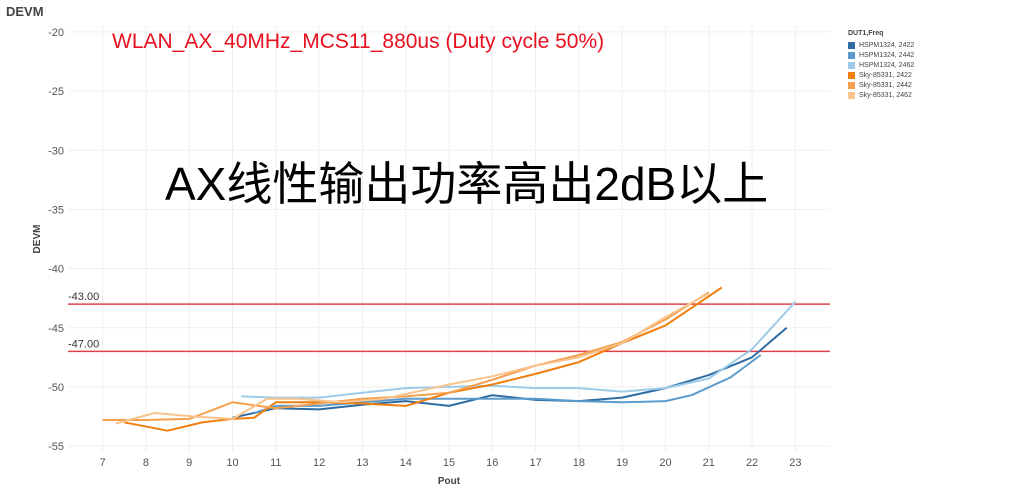 Image resolution: width=1018 pixels, height=496 pixels. Describe the element at coordinates (56, 329) in the screenshot. I see `y-tick-label: -45` at that location.